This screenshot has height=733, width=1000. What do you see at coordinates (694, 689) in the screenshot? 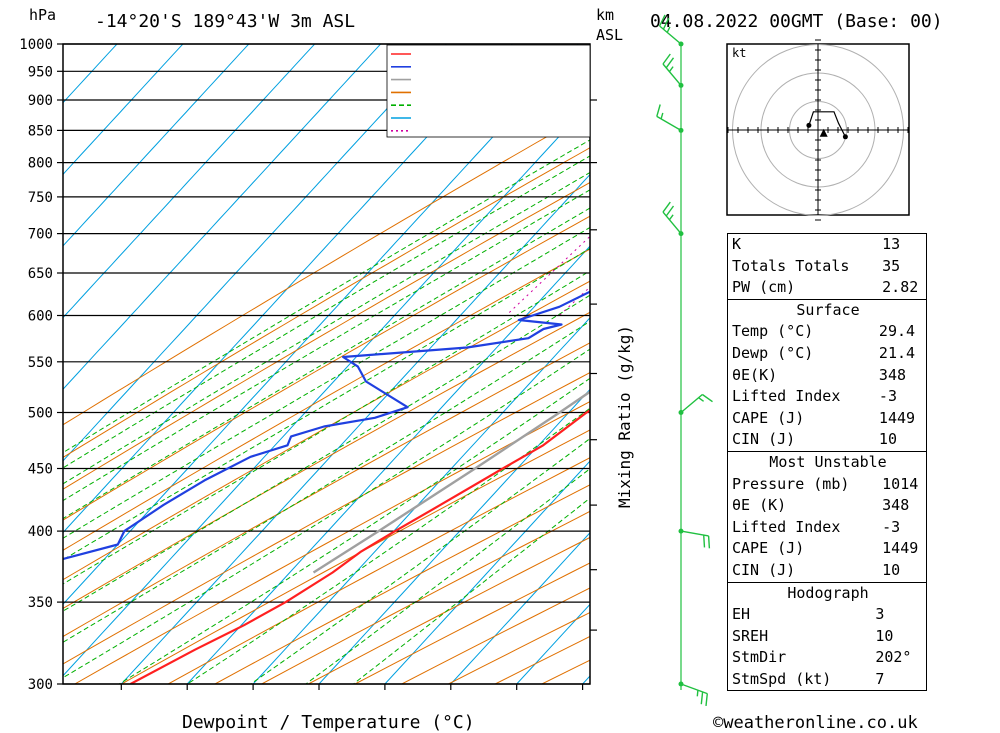
I see `wind-barb-staff` at bounding box center [694, 689].